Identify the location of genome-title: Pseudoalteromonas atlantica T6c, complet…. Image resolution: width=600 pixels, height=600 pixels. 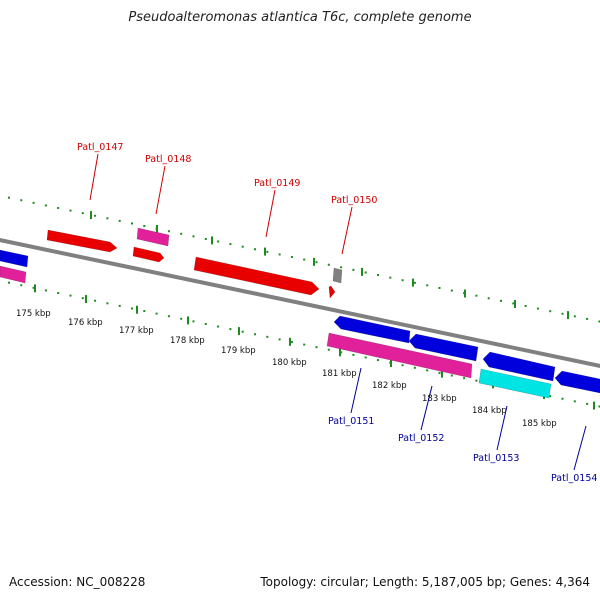
(300, 17).